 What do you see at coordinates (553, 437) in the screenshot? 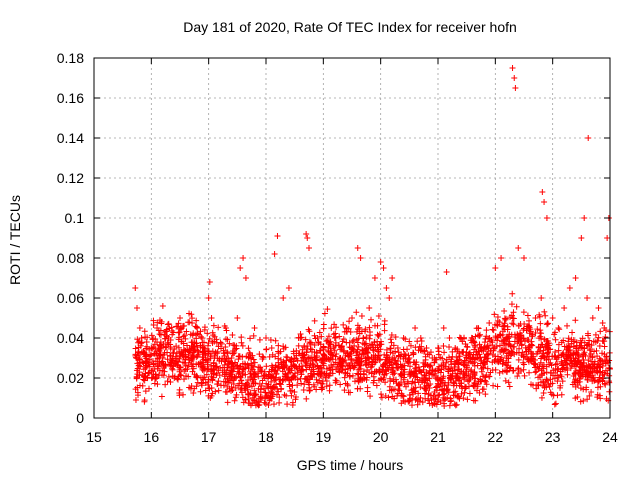
I see `x-tick-label: 23` at bounding box center [553, 437].